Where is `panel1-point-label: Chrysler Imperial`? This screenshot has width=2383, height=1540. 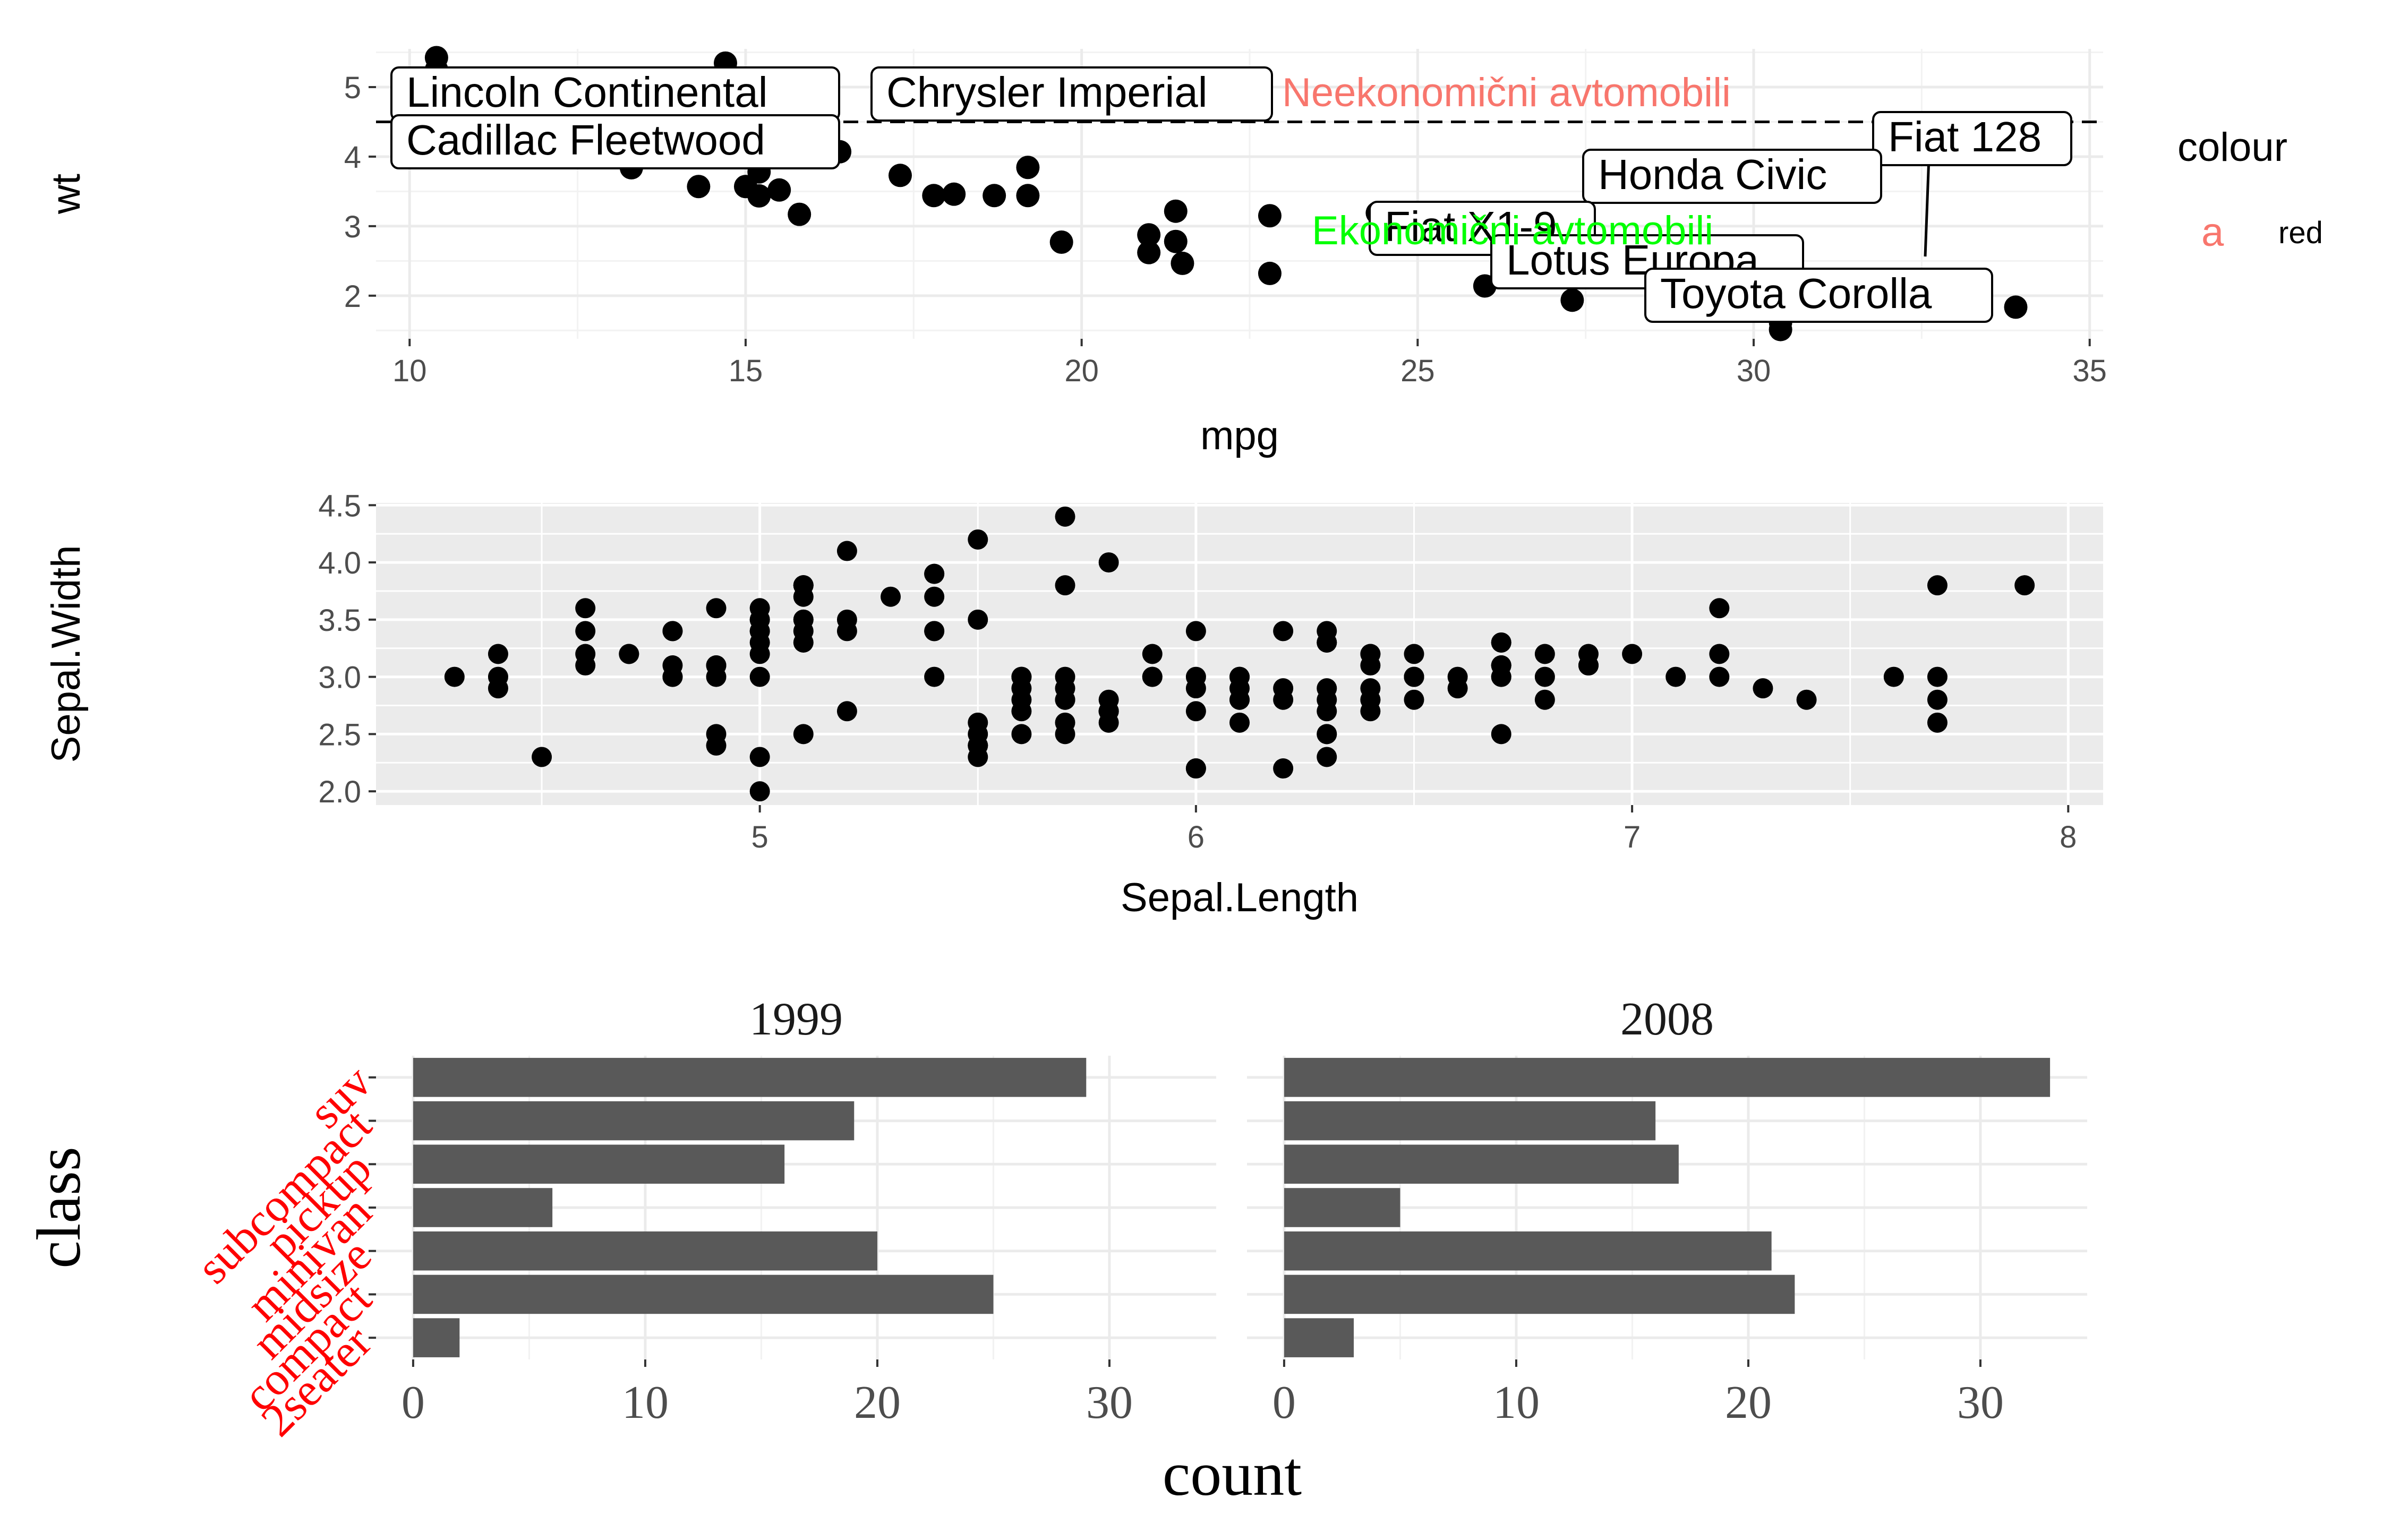
panel1-point-label: Chrysler Imperial is located at coordinates (1047, 92).